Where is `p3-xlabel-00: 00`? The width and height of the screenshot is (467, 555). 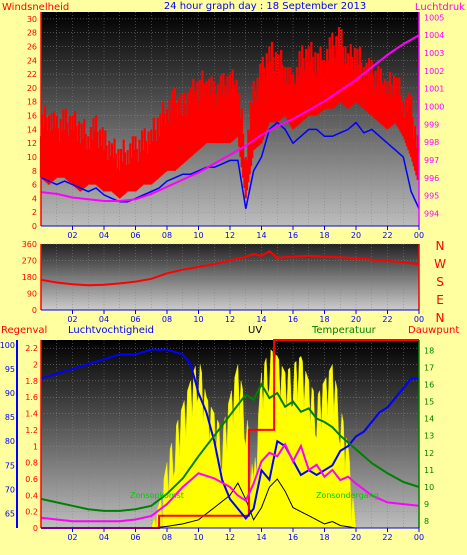 p3-xlabel-00: 00 is located at coordinates (419, 537).